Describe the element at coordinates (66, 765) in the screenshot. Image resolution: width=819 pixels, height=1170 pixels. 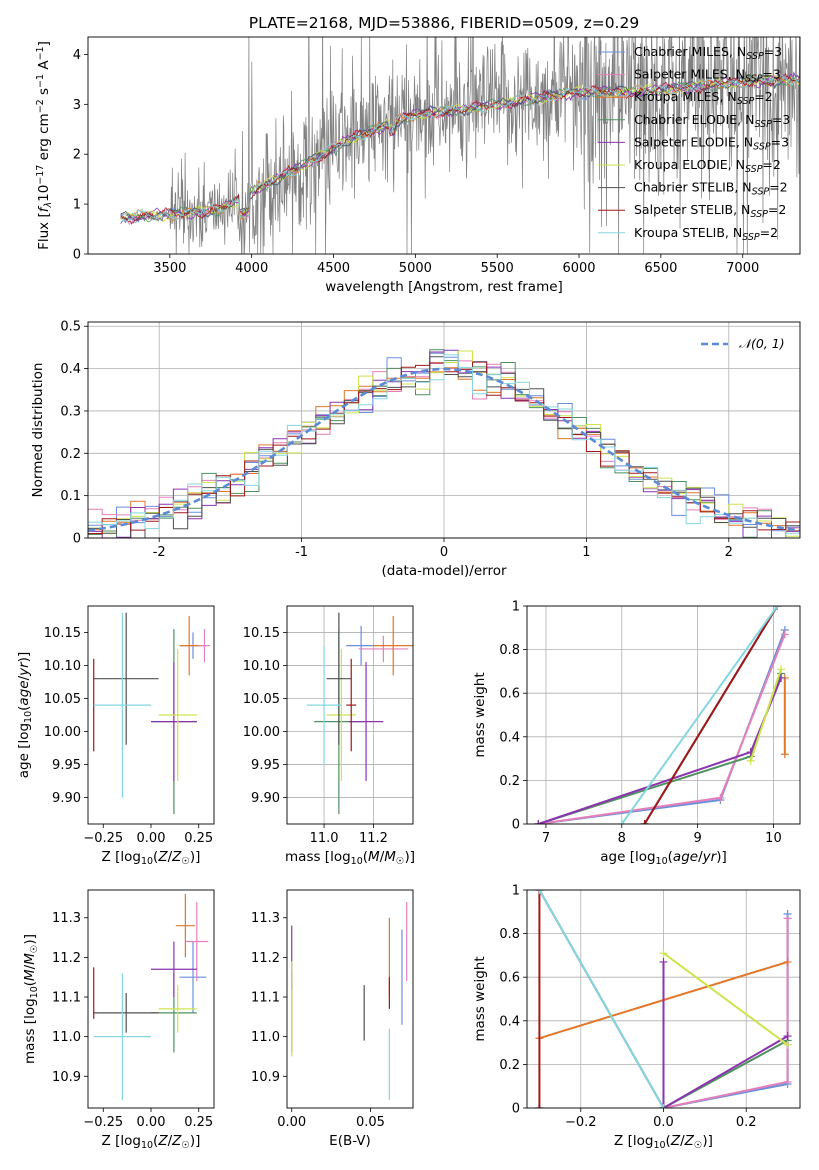
I see `y-tick-label: 9.95` at that location.